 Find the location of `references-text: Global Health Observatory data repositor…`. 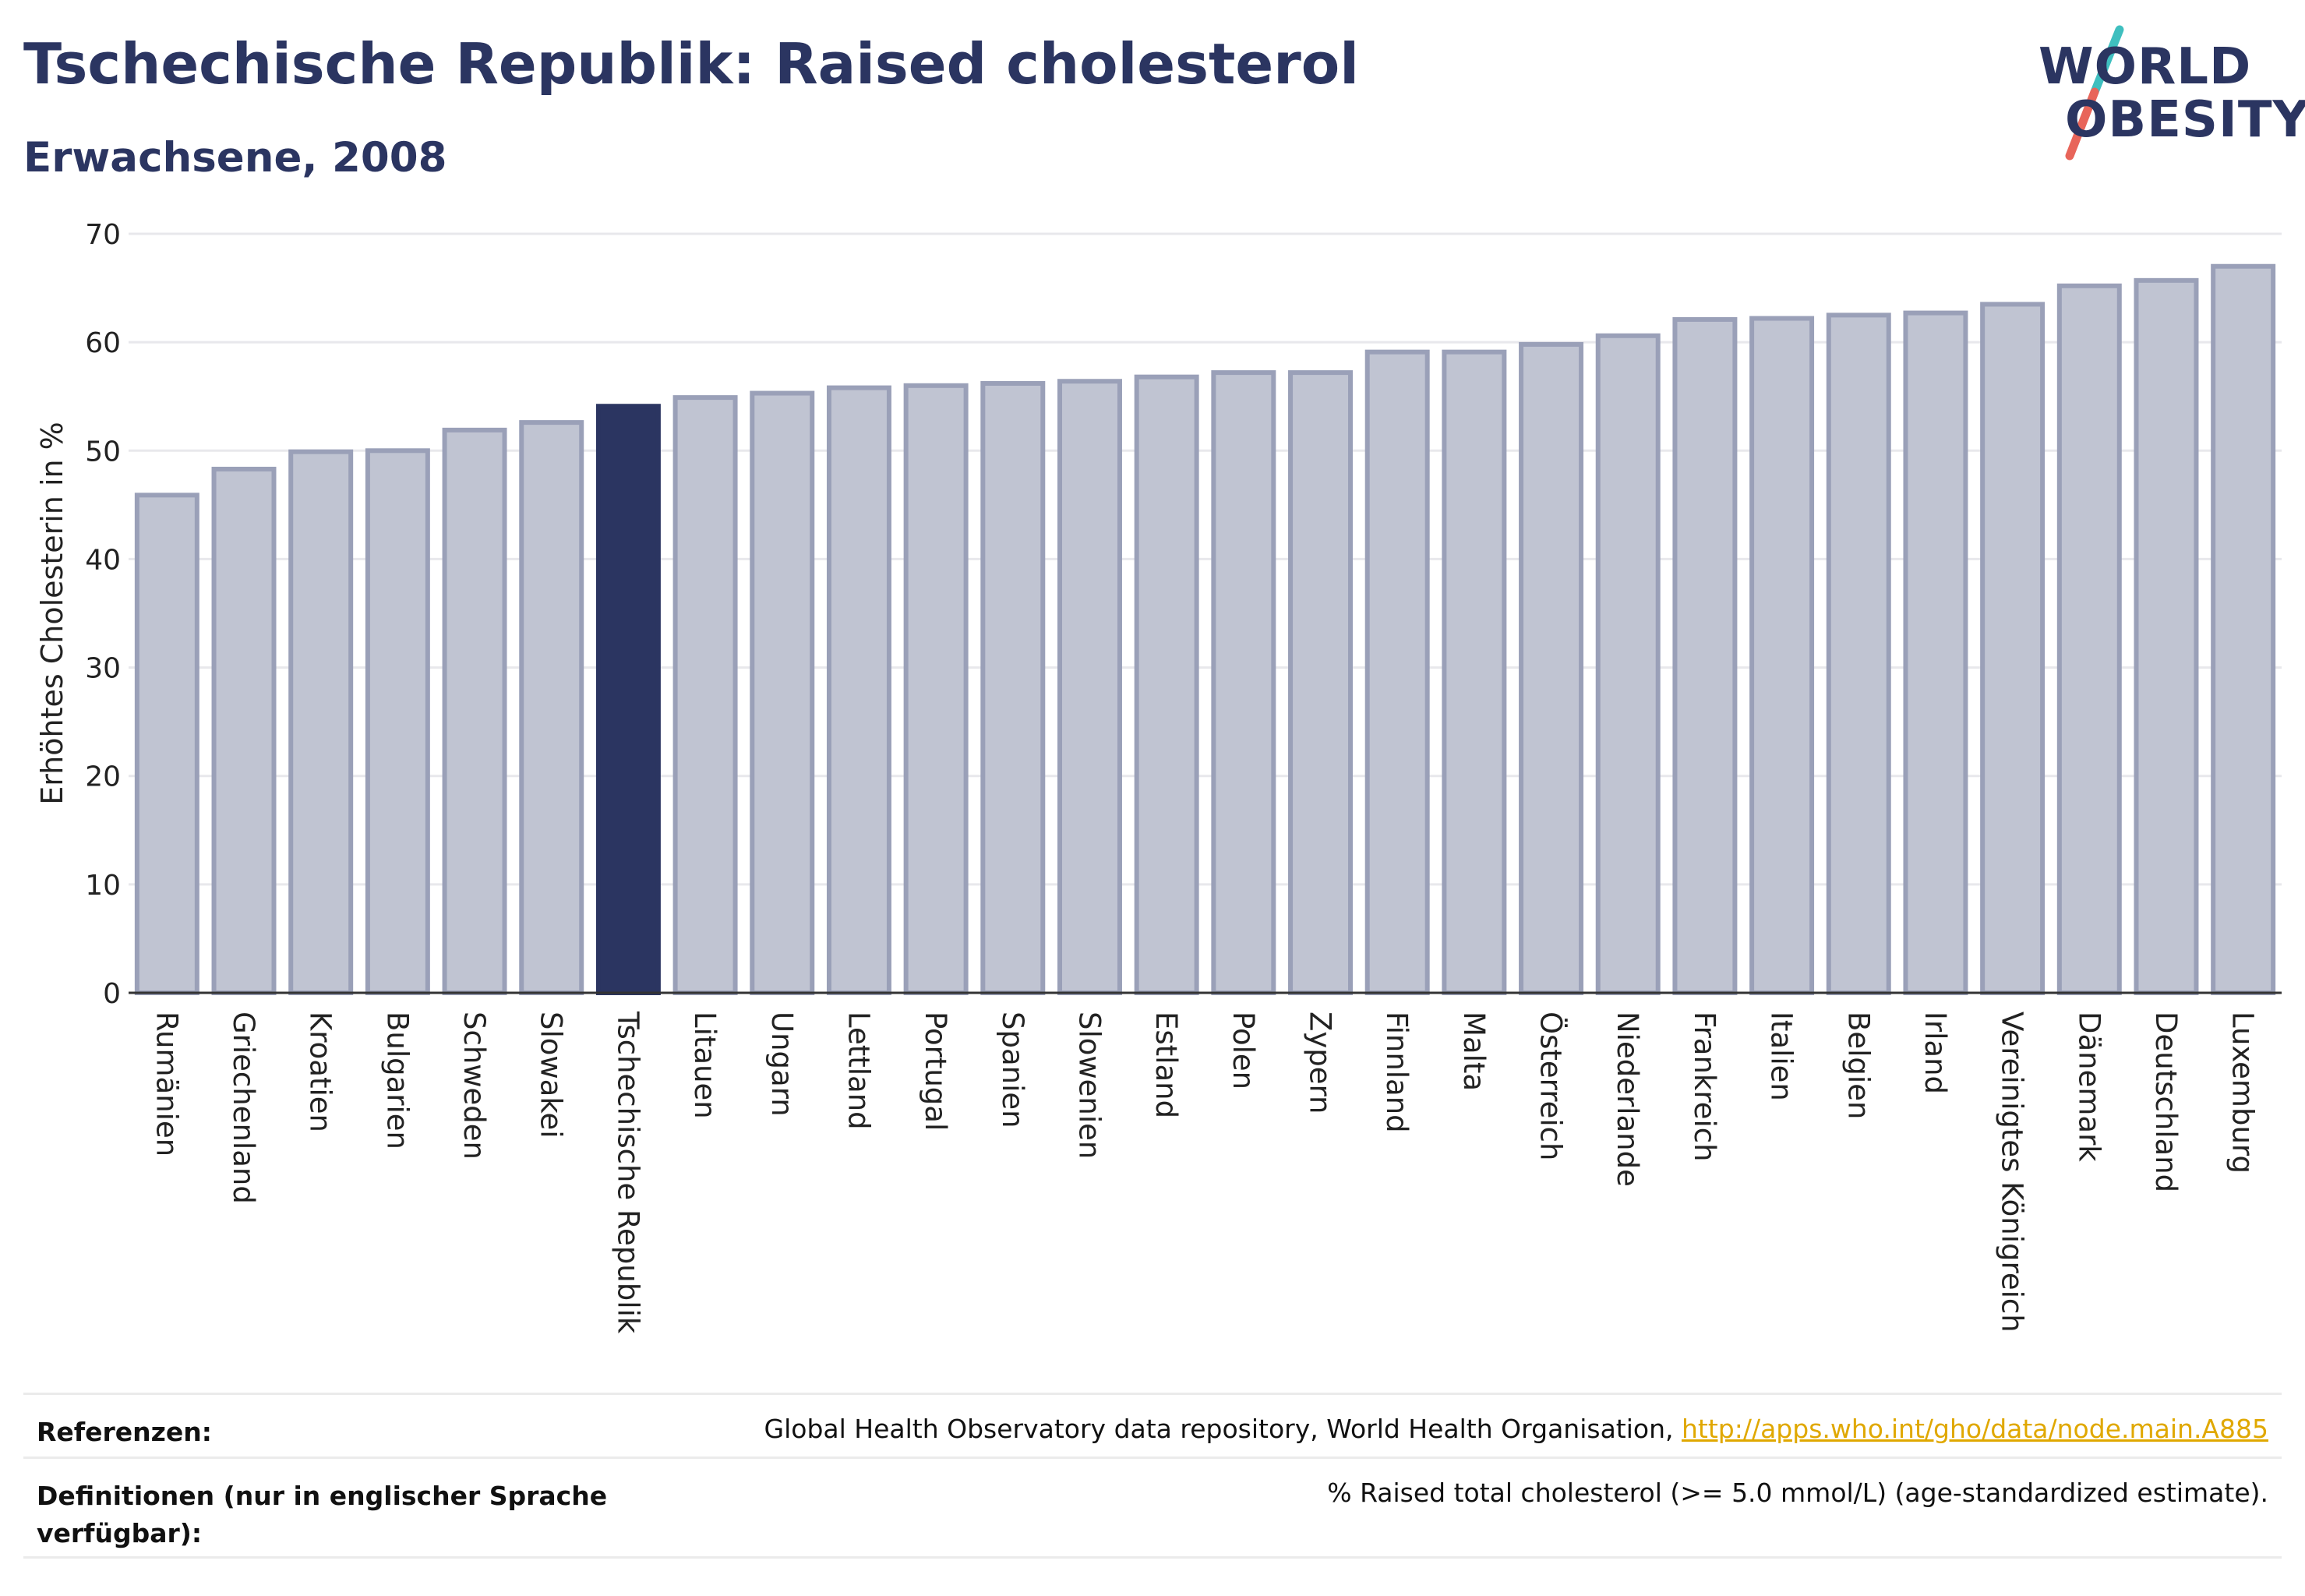

references-text: Global Health Observatory data repositor… is located at coordinates (1223, 1429).